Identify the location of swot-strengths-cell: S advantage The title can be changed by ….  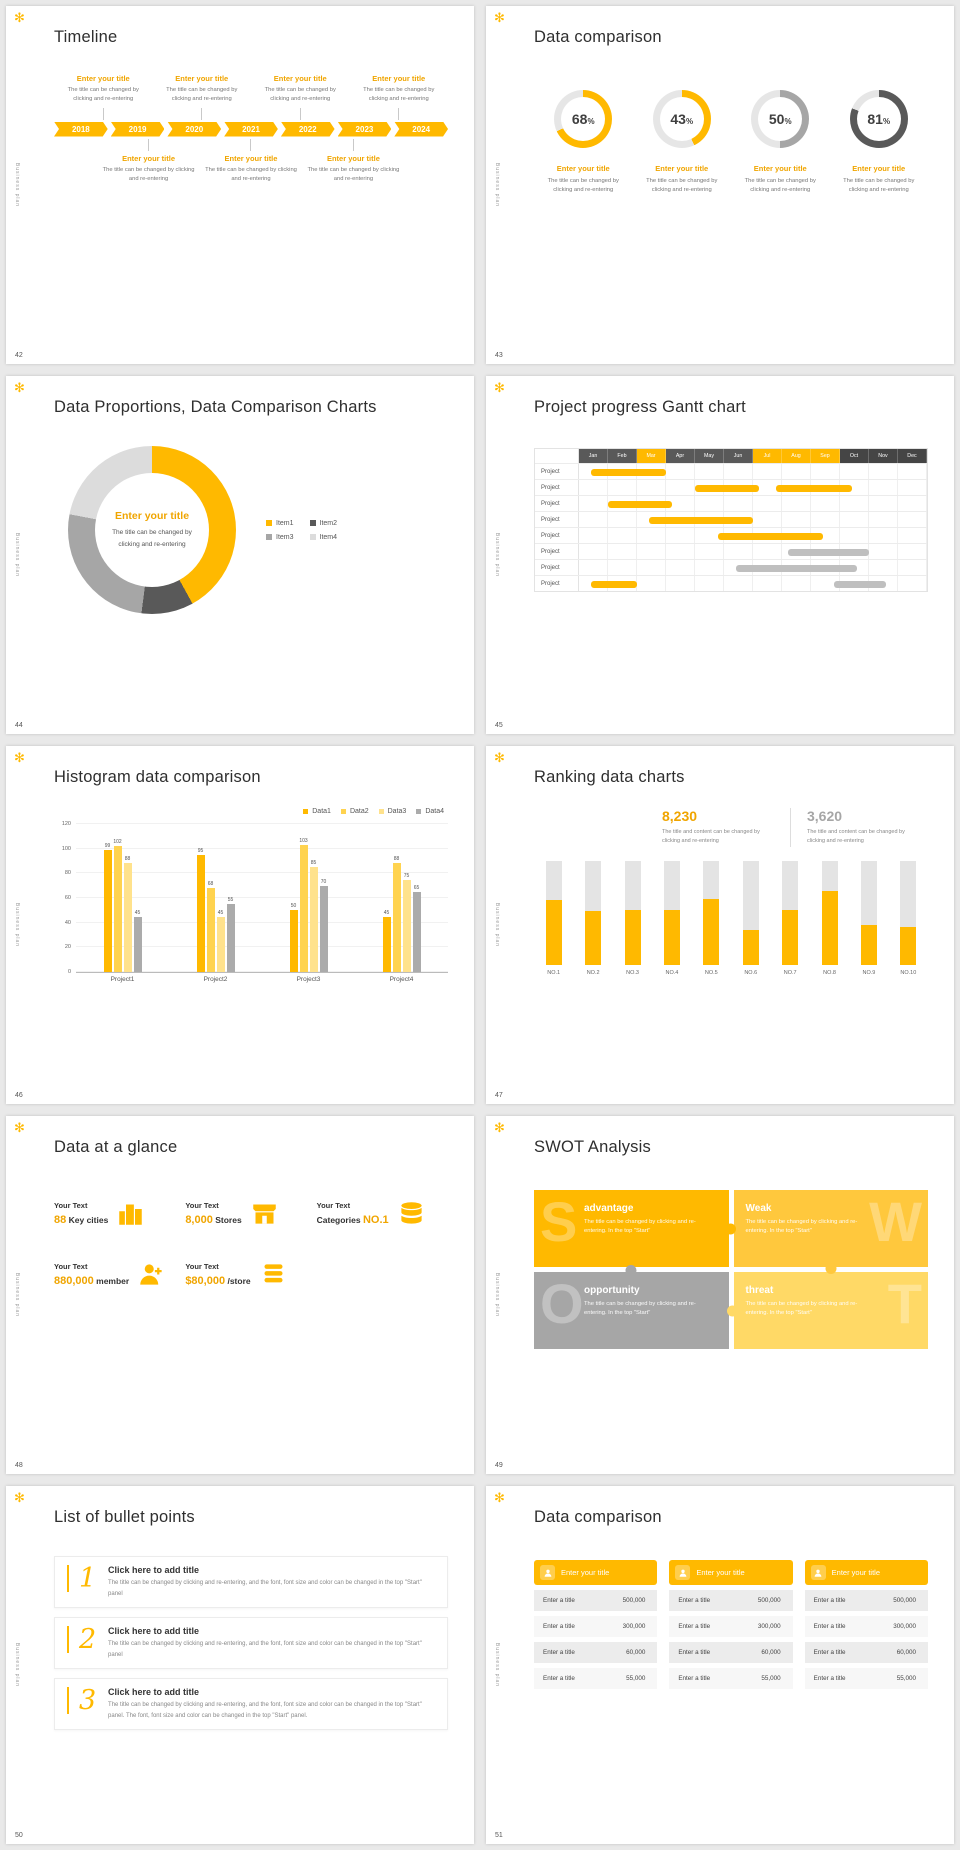
(635, 1228).